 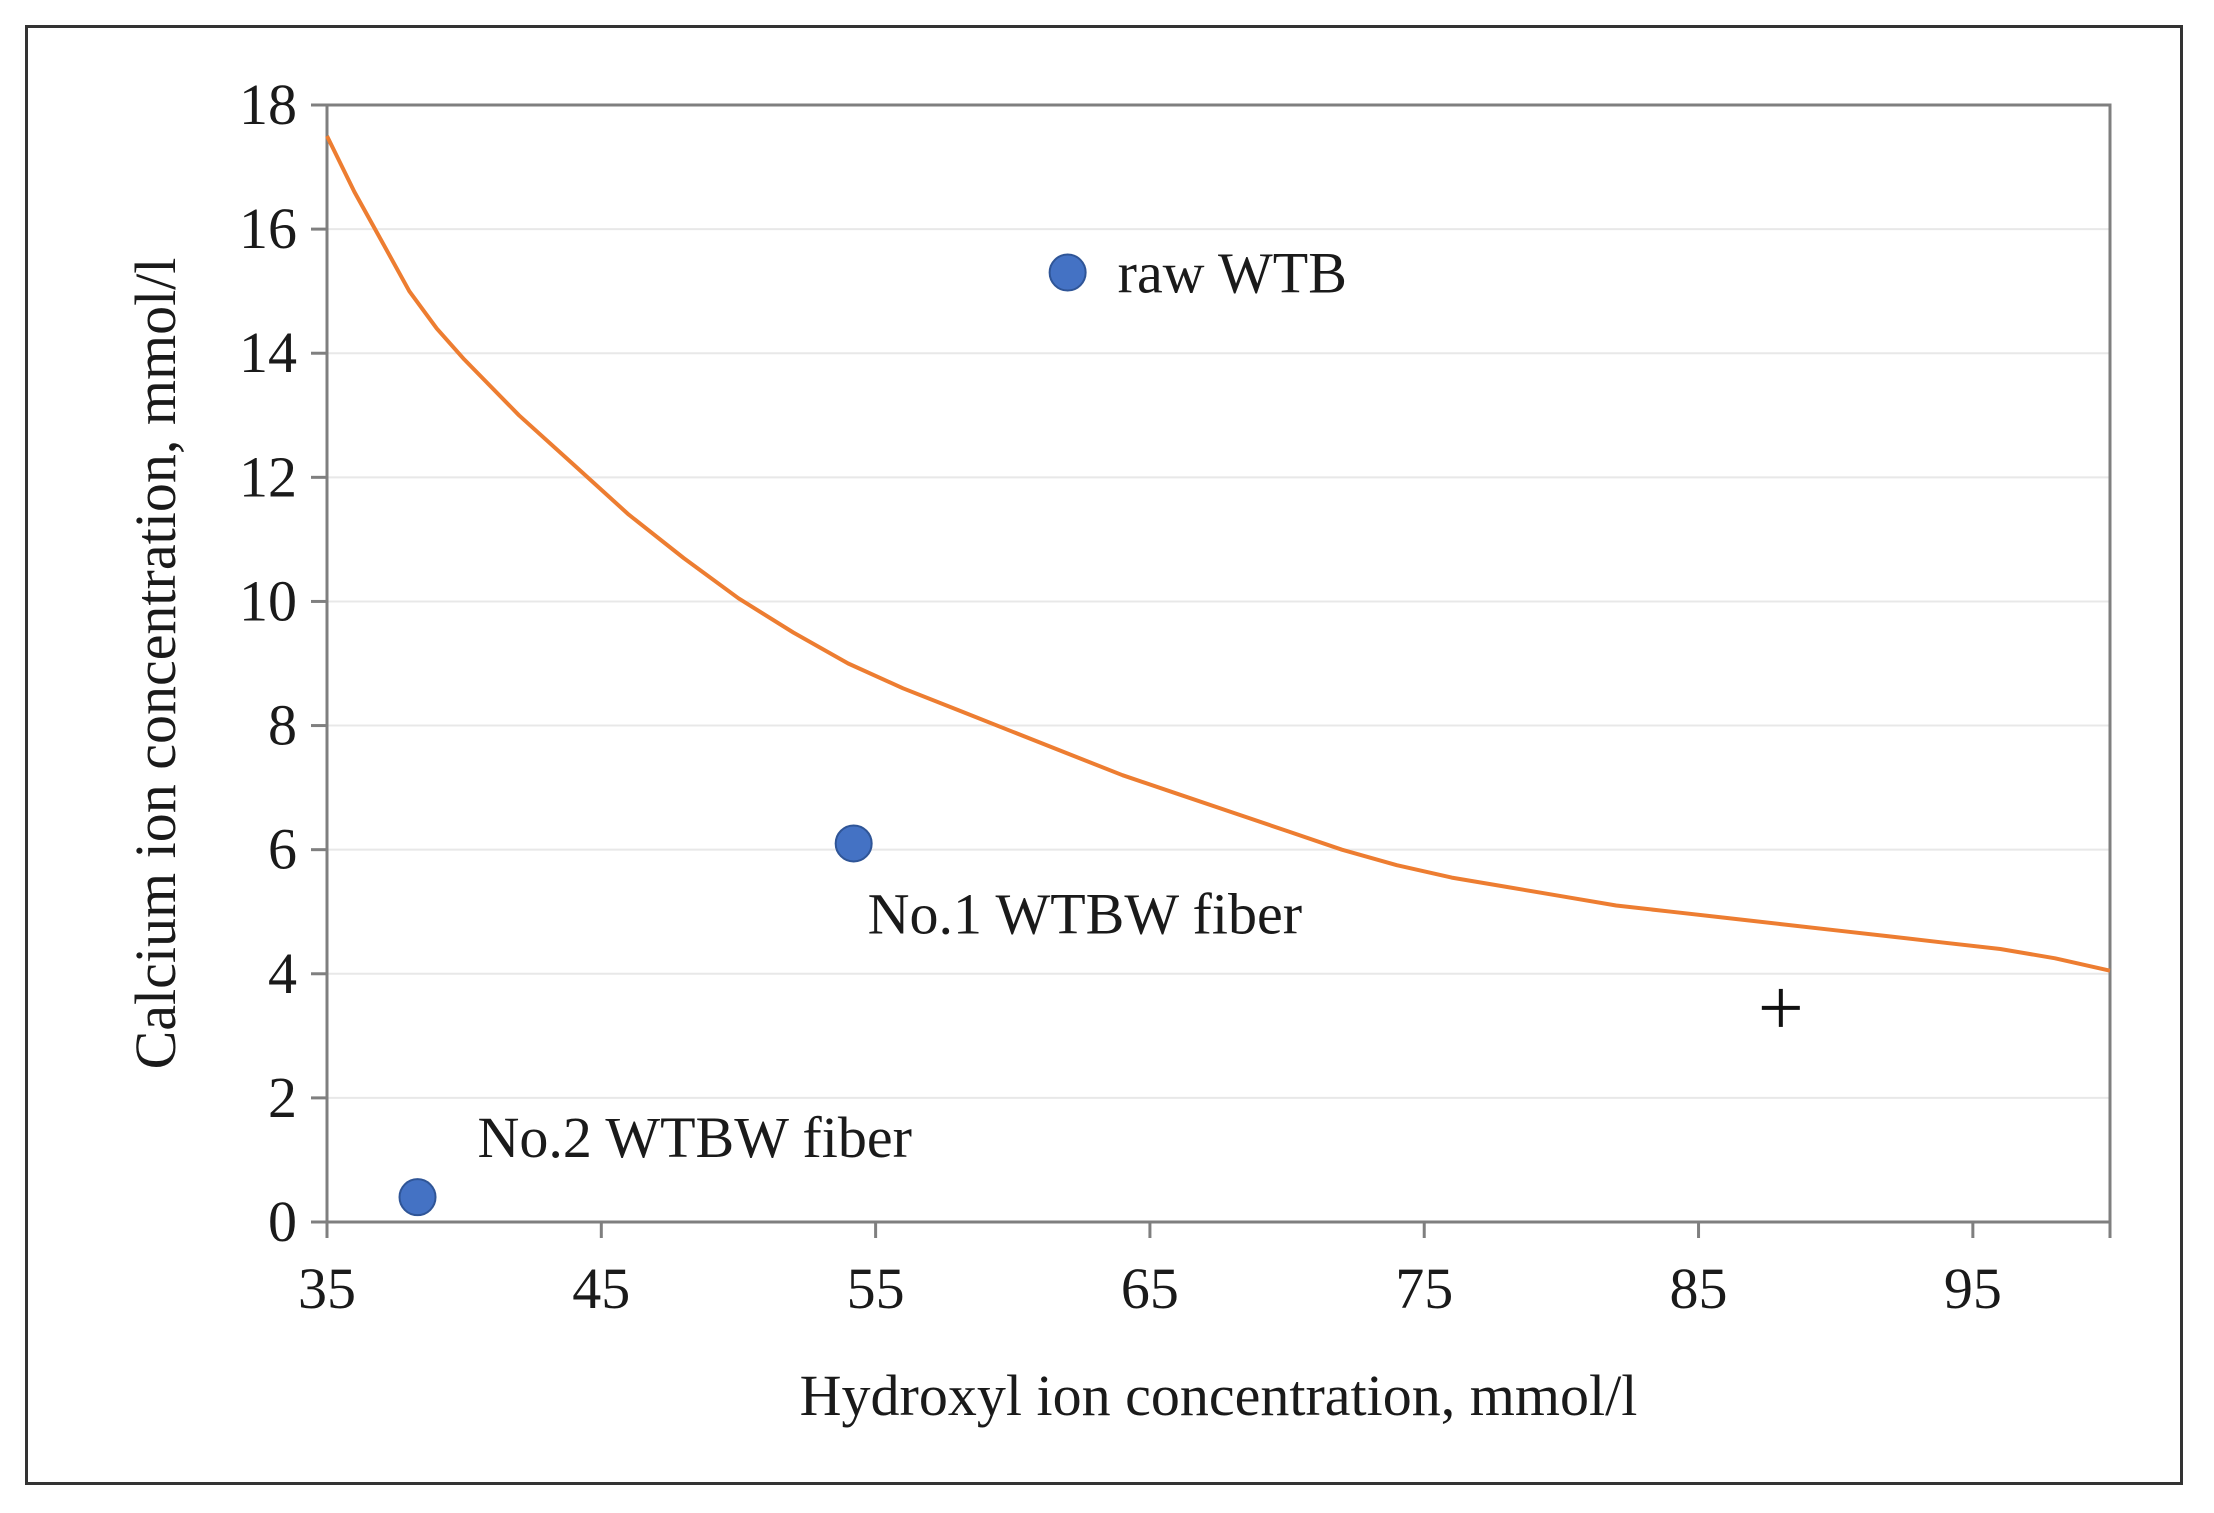 What do you see at coordinates (268, 352) in the screenshot?
I see `y-tick-label: 14` at bounding box center [268, 352].